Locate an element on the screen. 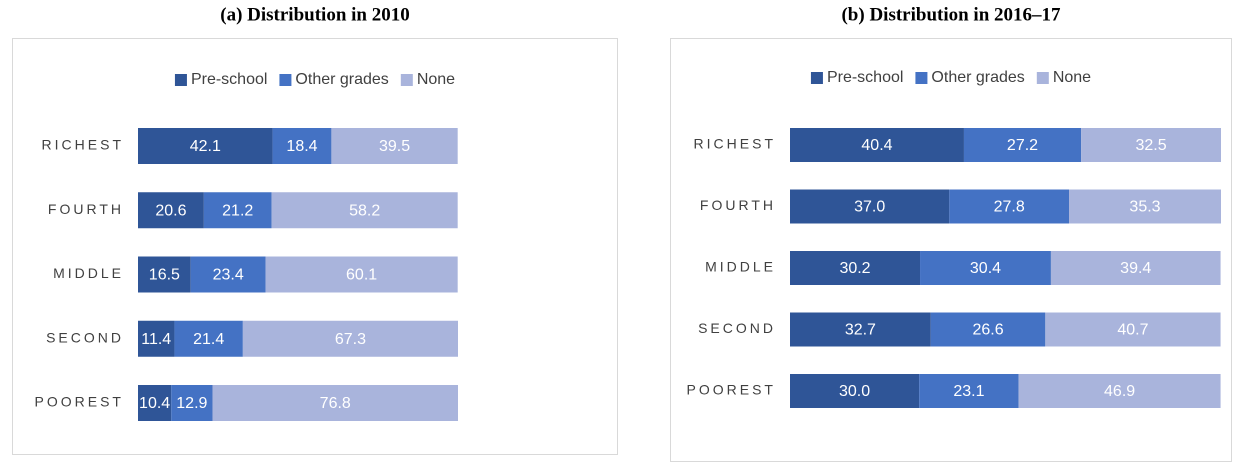 Image resolution: width=1233 pixels, height=462 pixels. value-label: 12.9 is located at coordinates (191, 403).